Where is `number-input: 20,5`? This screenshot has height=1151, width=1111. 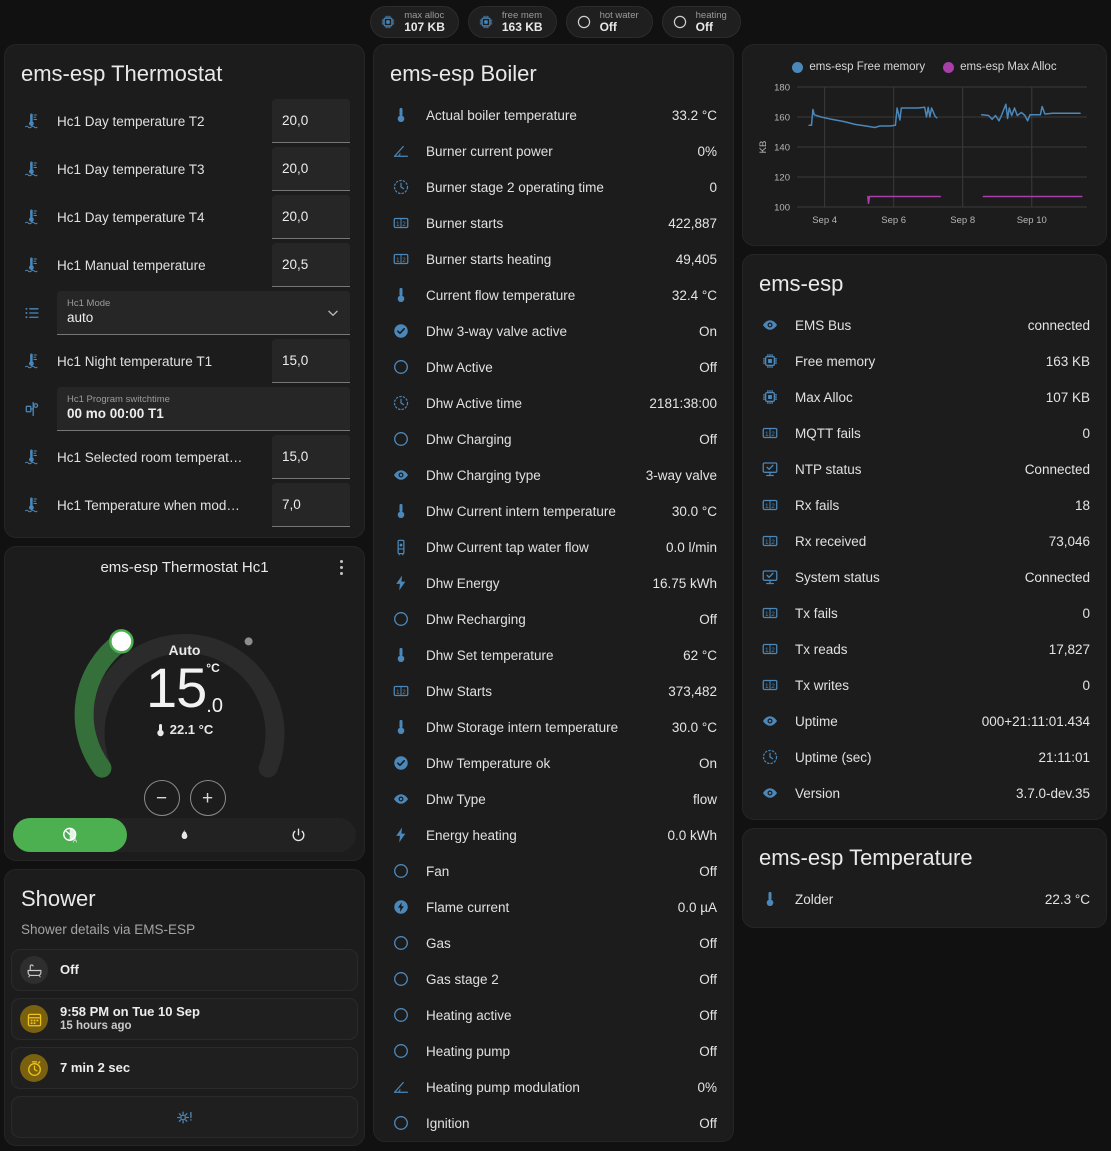
number-input: 20,5 is located at coordinates (311, 265).